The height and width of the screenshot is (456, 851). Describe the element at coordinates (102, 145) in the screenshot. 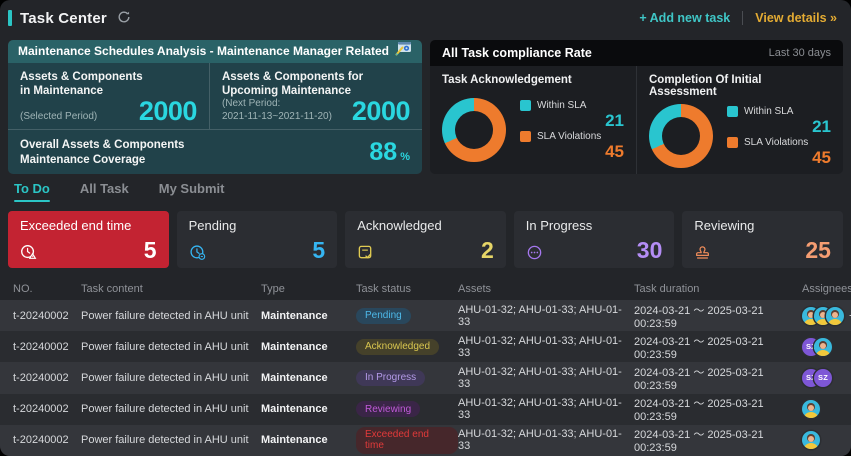

I see `stat-label: Overall Assets & Components` at that location.